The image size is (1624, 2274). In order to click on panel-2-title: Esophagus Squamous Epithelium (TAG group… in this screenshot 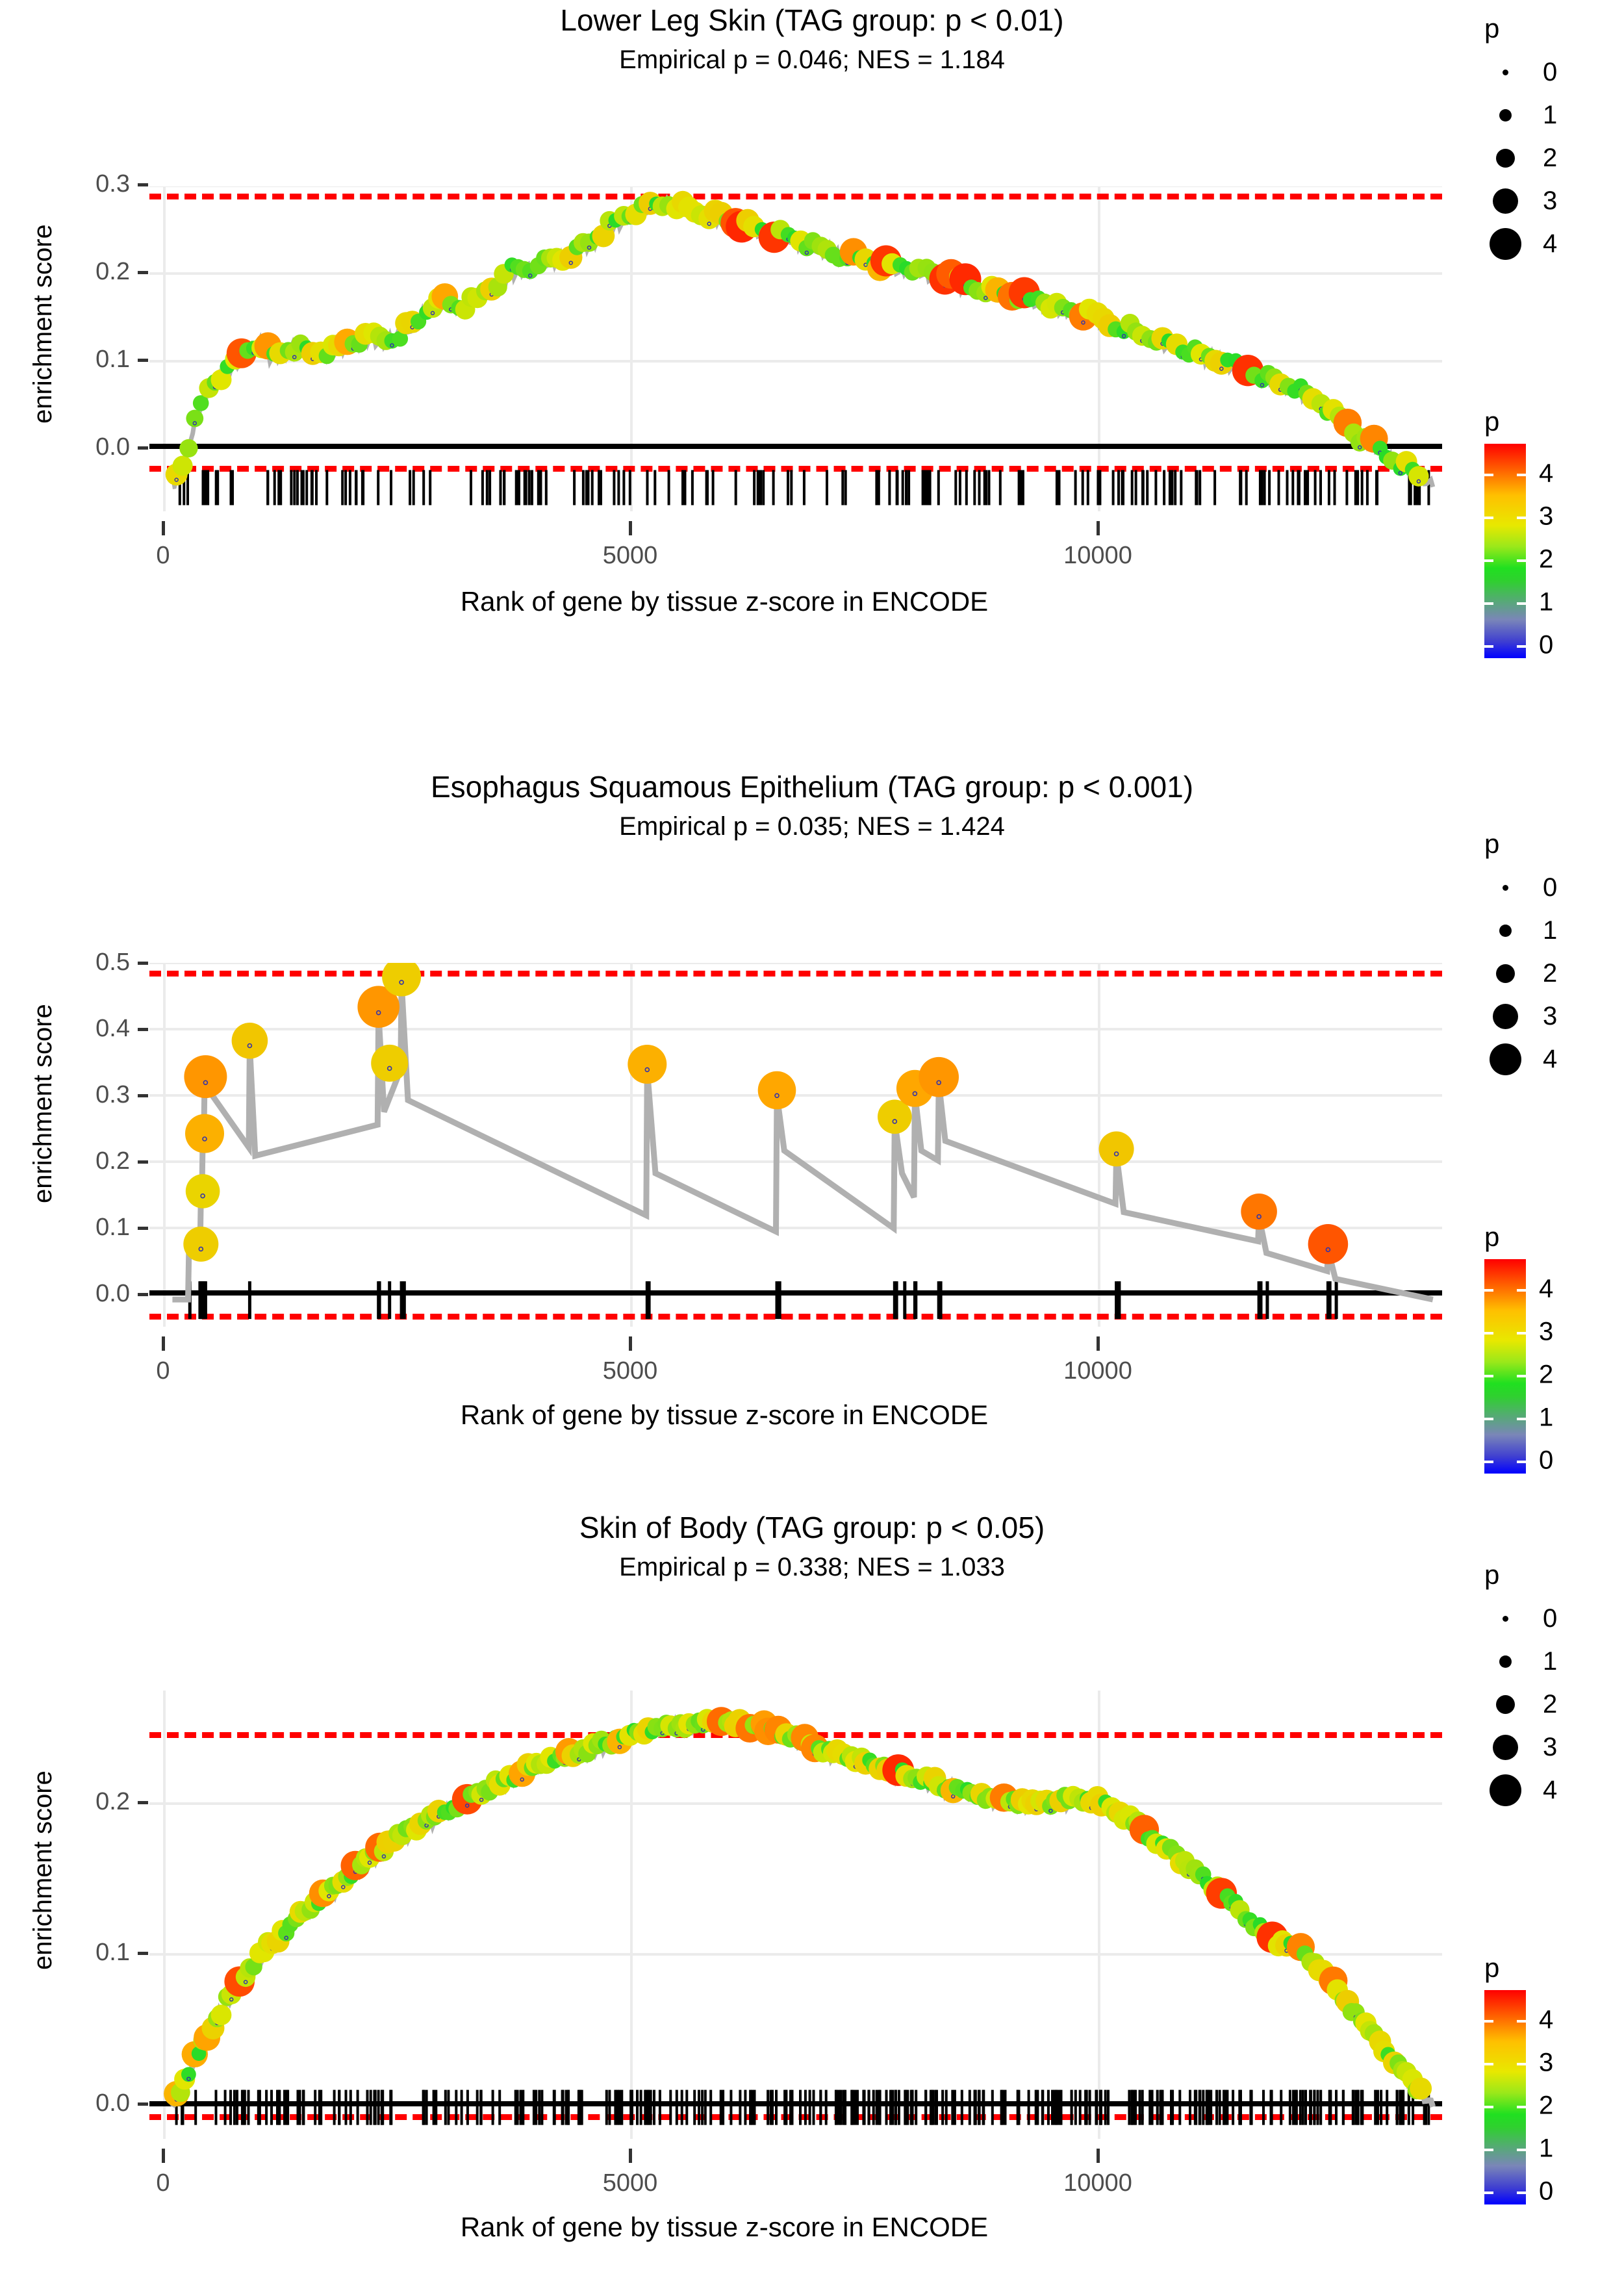, I will do `click(812, 787)`.